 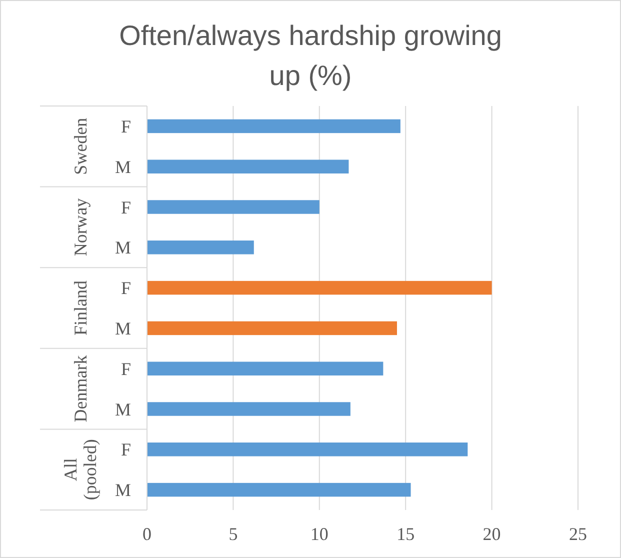 I want to click on x-tick-label: 0, so click(x=147, y=534).